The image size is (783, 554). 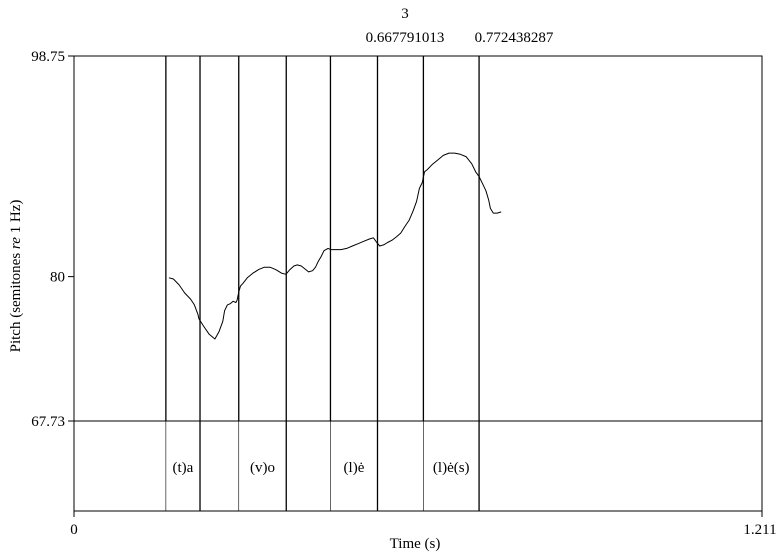 What do you see at coordinates (415, 544) in the screenshot?
I see `x-axis-label: Time (s)` at bounding box center [415, 544].